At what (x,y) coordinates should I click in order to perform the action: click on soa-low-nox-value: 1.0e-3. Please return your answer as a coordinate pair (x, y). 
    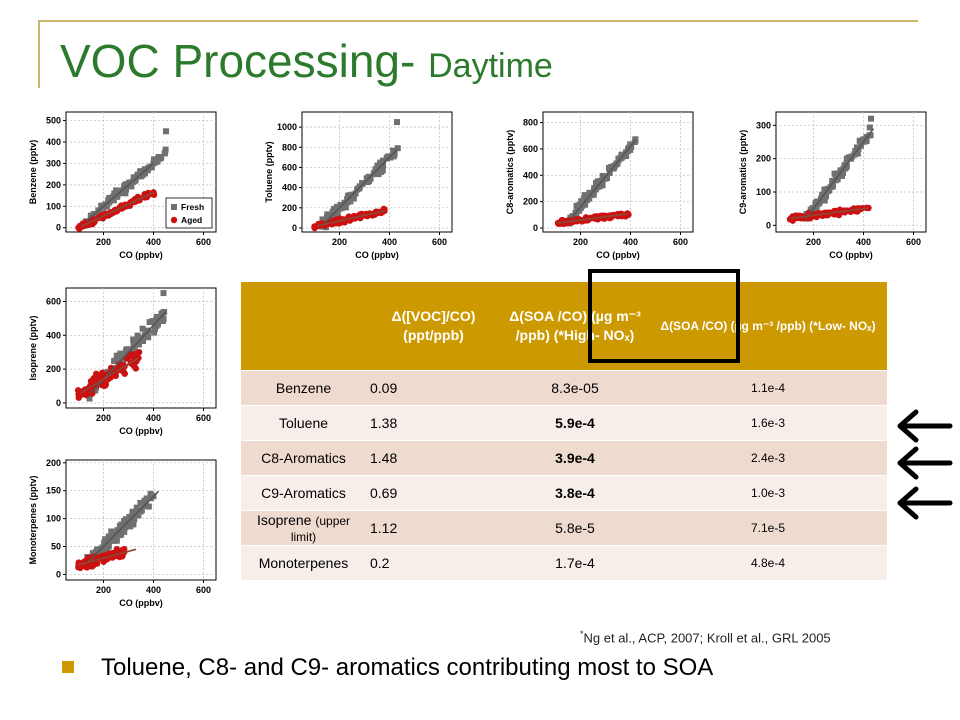
    Looking at the image, I should click on (768, 493).